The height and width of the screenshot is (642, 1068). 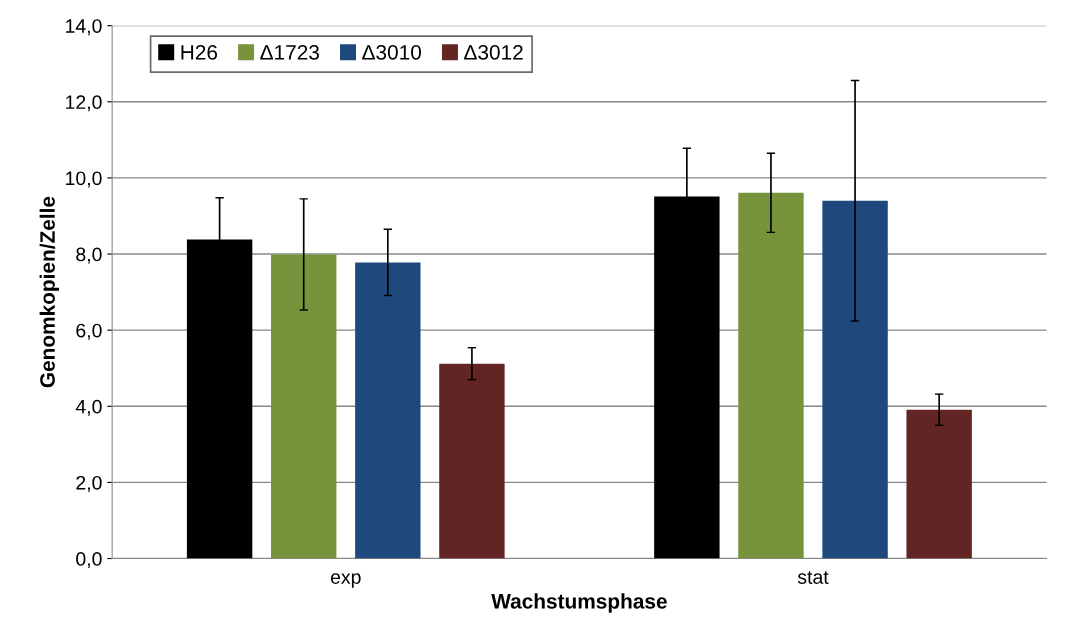 I want to click on y-tick-label: 14,0, so click(x=84, y=27).